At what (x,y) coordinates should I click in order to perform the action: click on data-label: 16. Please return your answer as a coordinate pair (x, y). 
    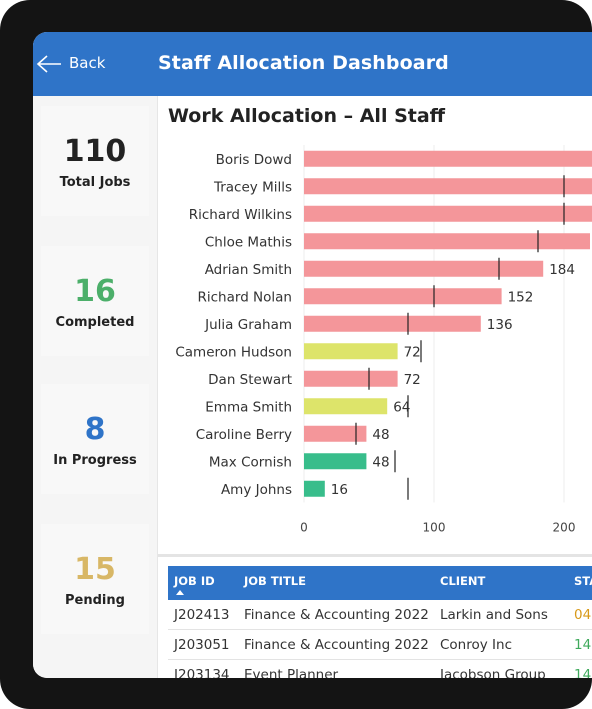
    Looking at the image, I should click on (339, 490).